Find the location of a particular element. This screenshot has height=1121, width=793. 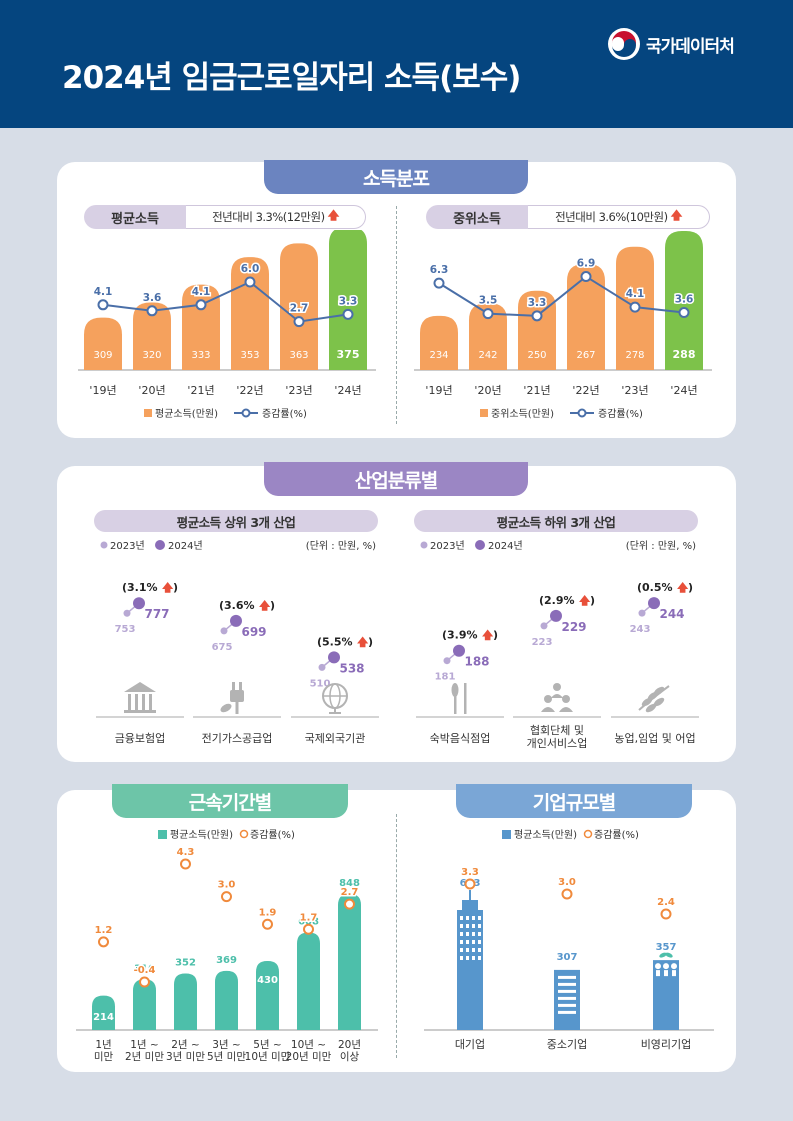

value-2024-label: 229 is located at coordinates (573, 627).